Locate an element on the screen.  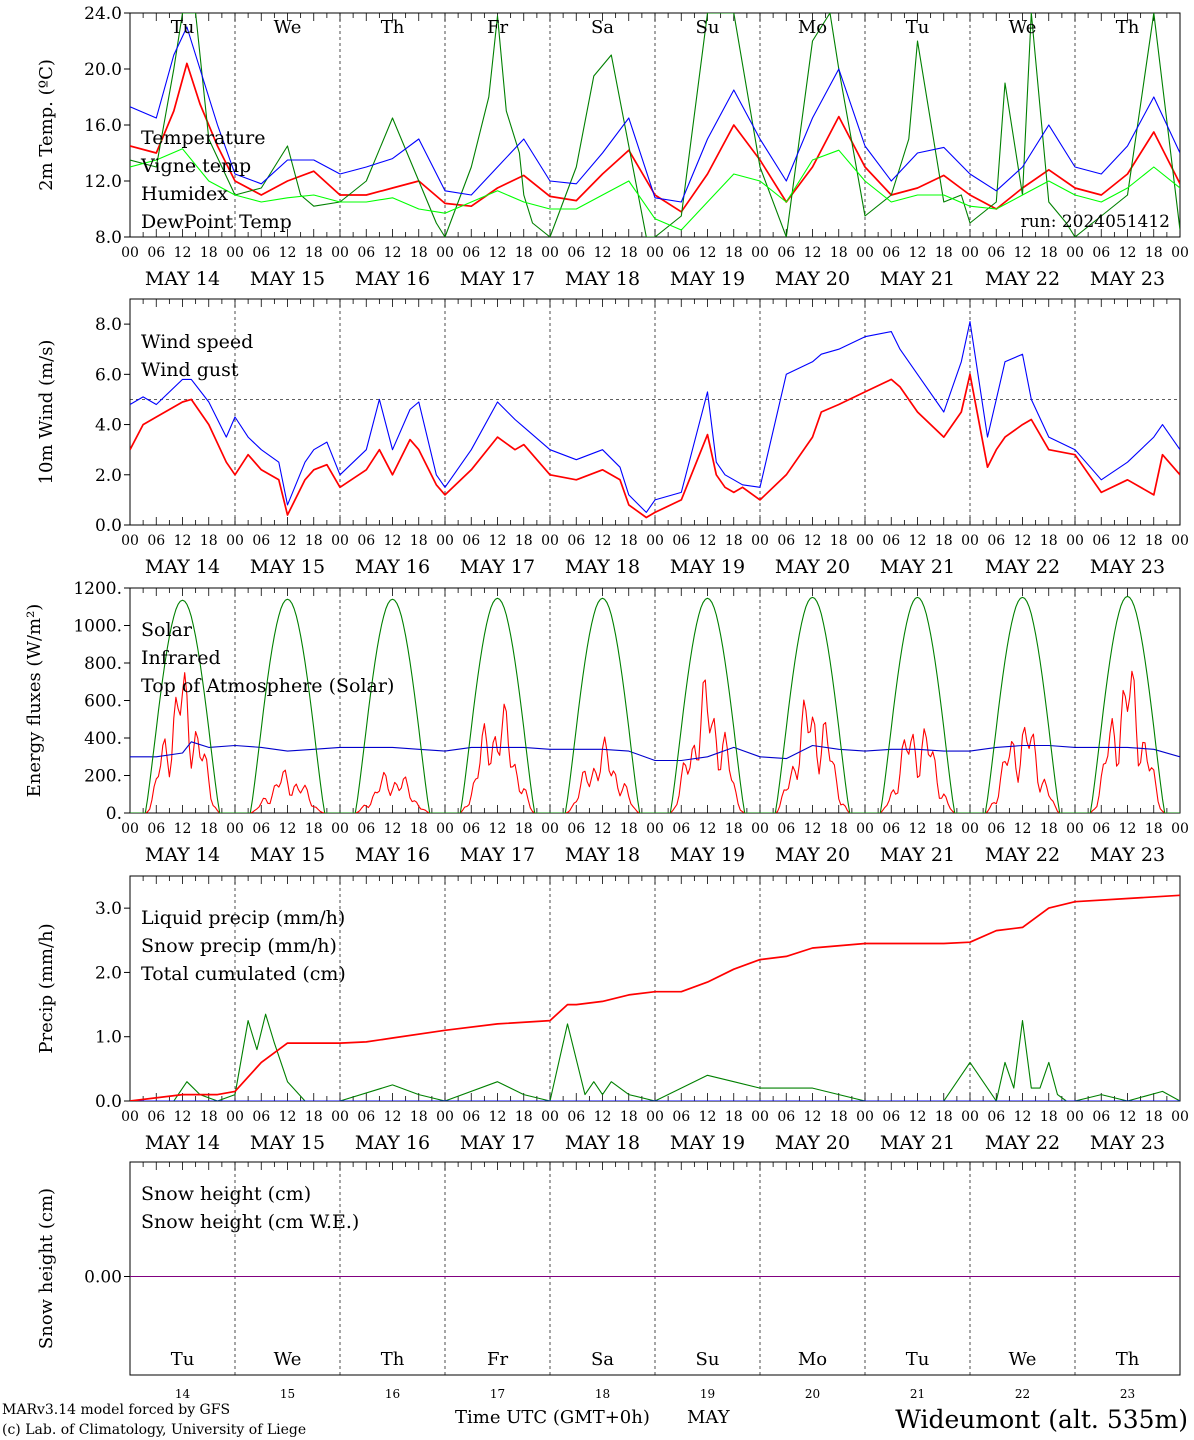
y-tick-label: 6.0 is located at coordinates (108, 375).